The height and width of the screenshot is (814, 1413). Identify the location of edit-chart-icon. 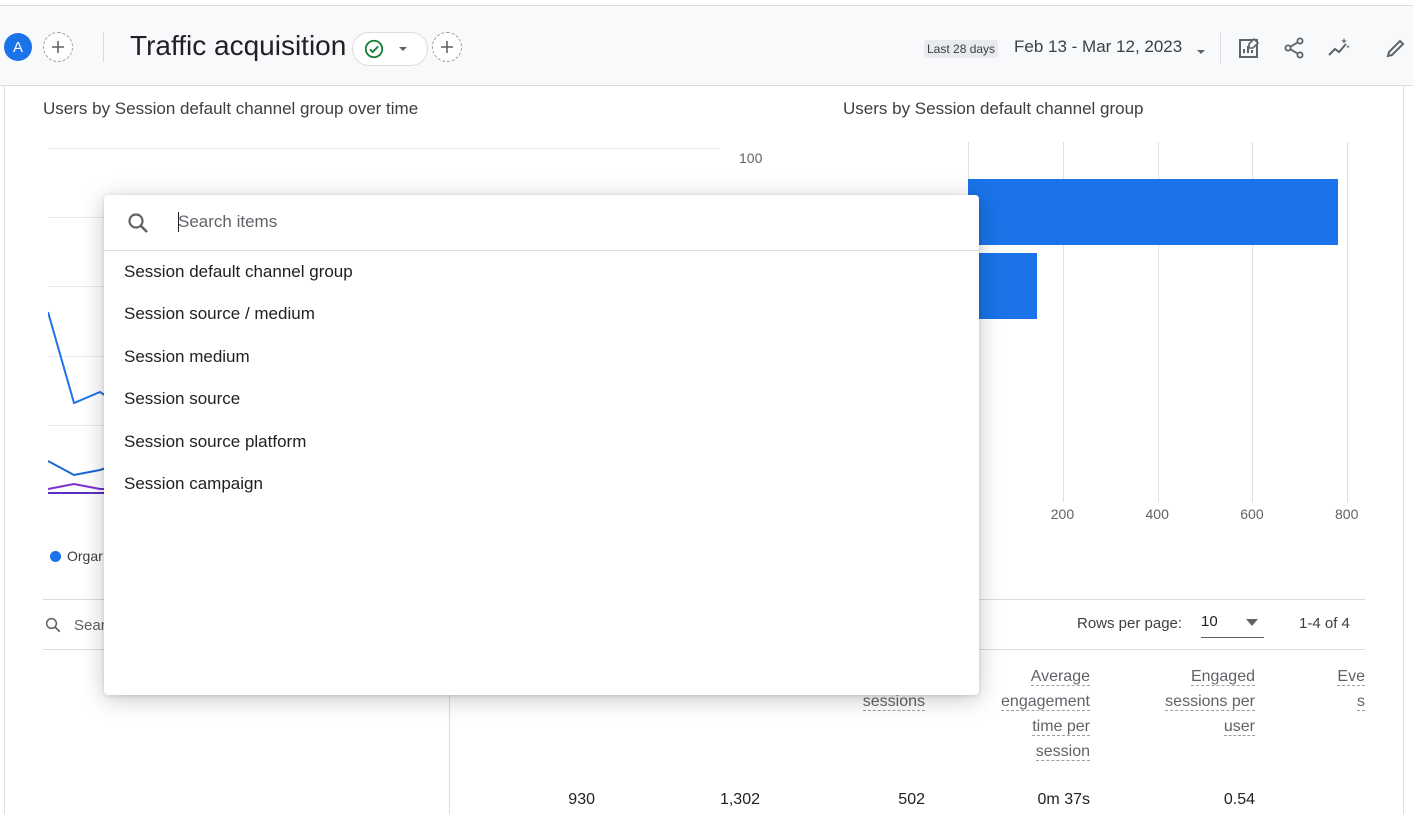
(1249, 47).